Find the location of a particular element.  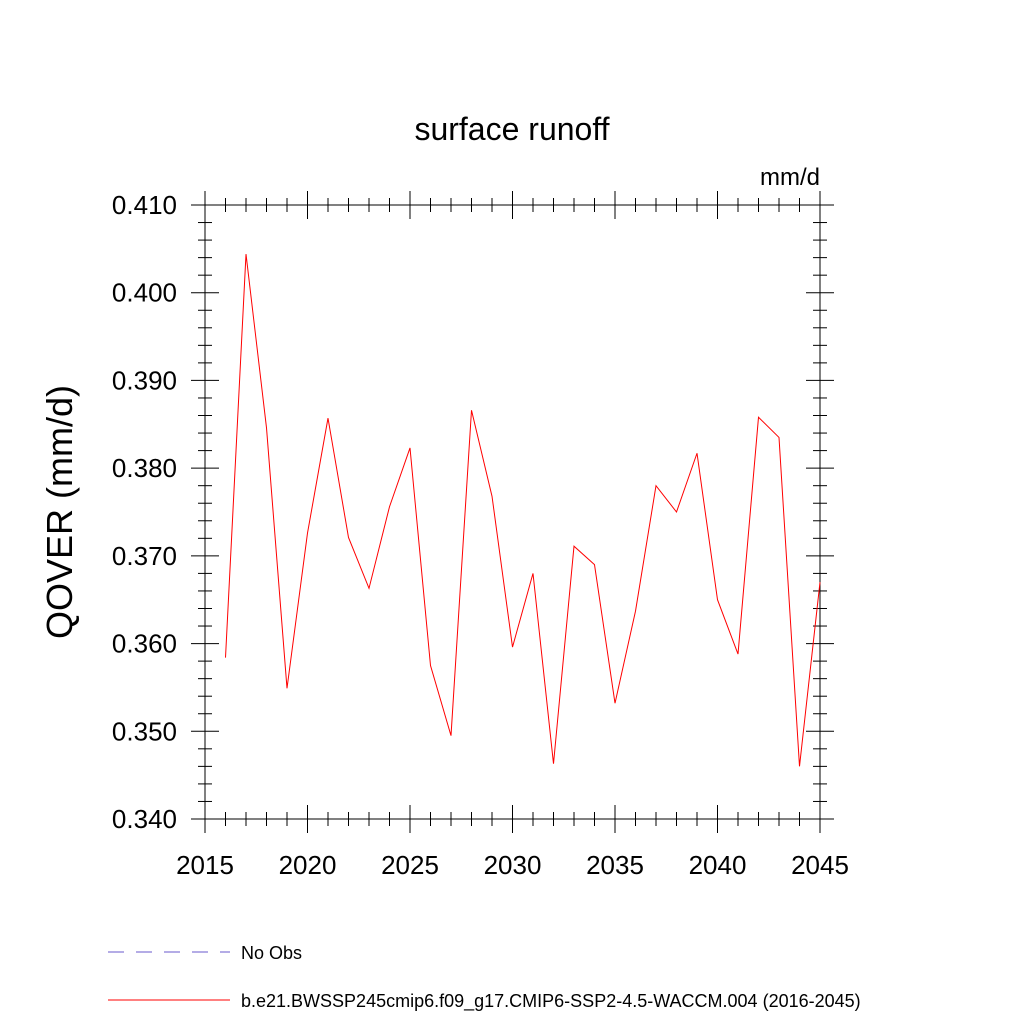

x-tick-label: 2040 is located at coordinates (718, 865).